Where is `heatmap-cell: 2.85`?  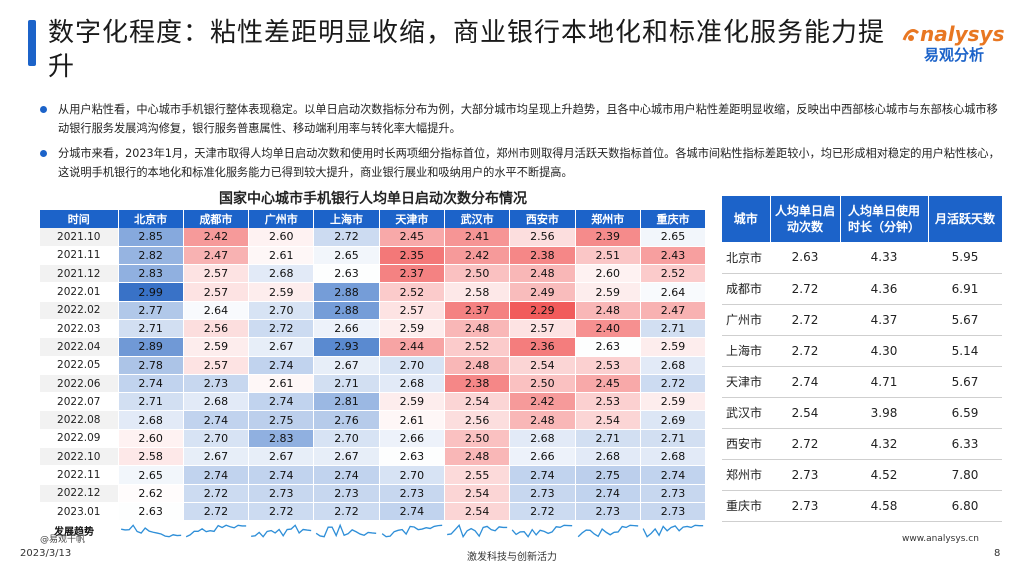 heatmap-cell: 2.85 is located at coordinates (151, 237).